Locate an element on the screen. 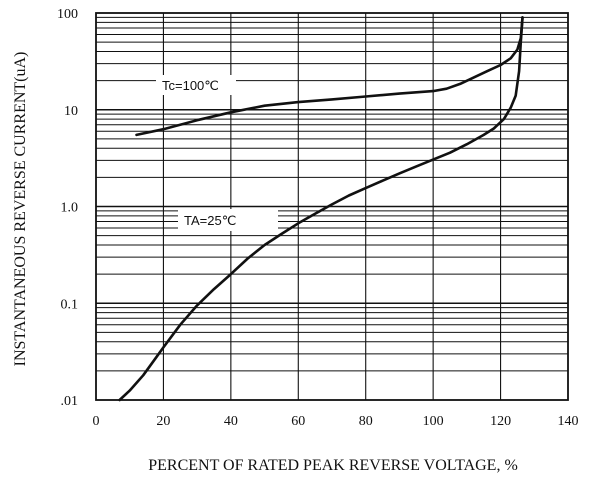 This screenshot has height=480, width=593. series-label-tc100-text: Tc=100℃ is located at coordinates (190, 85).